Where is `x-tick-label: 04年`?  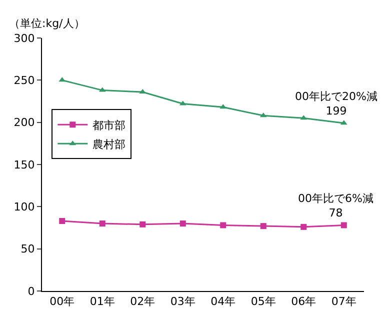
x-tick-label: 04年 is located at coordinates (223, 301).